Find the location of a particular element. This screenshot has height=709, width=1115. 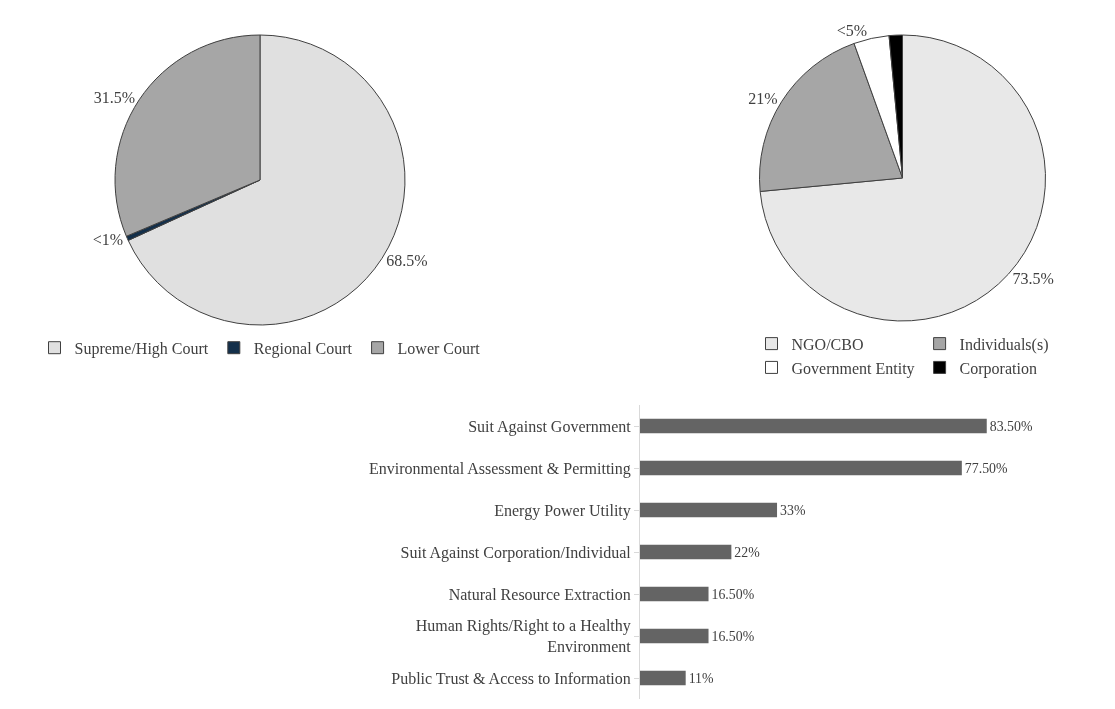

y-tick-label: Suit Against Corporation/Individual is located at coordinates (516, 552).